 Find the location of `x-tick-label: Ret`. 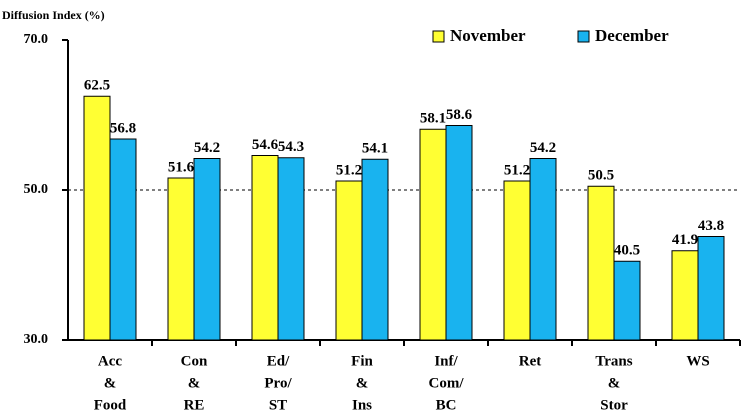

x-tick-label: Ret is located at coordinates (530, 361).